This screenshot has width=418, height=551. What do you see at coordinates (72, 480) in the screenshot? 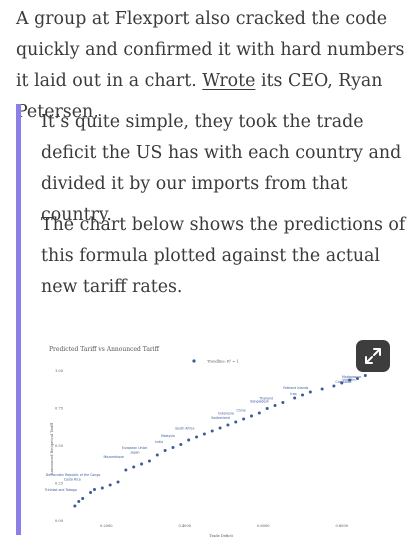
I see `country-label: Costa Rica` at bounding box center [72, 480].